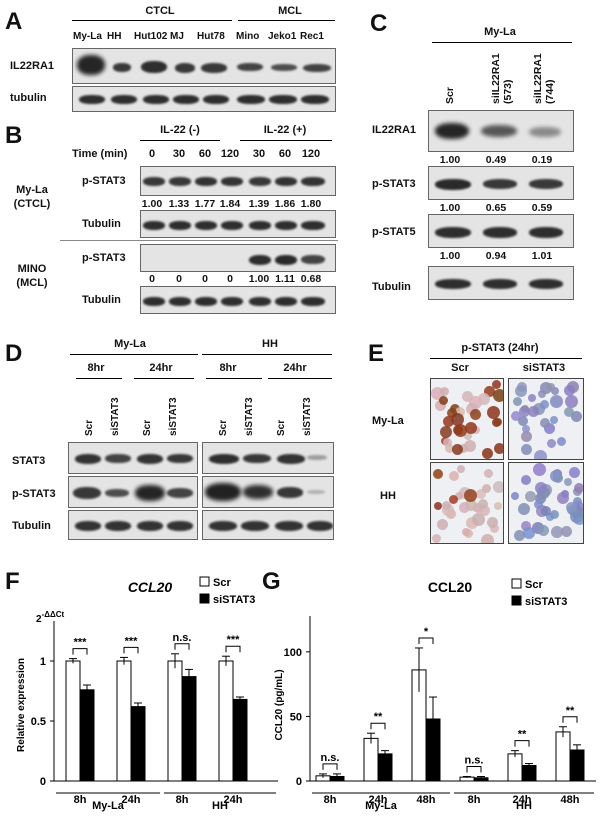  I want to click on e-title-bar, so click(506, 358).